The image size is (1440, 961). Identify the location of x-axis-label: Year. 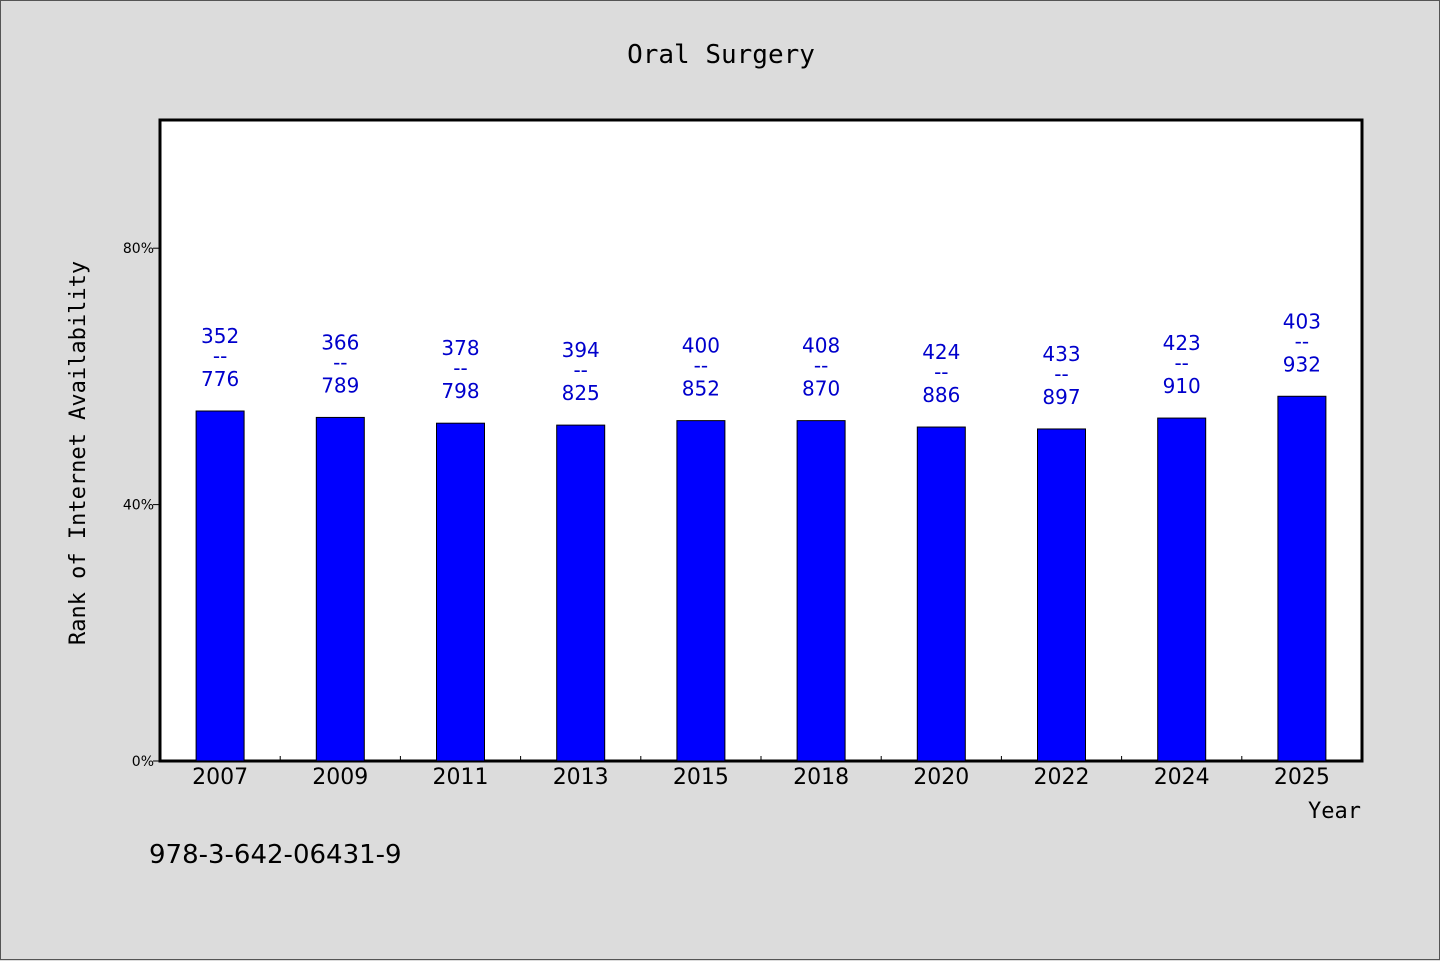
(1334, 811).